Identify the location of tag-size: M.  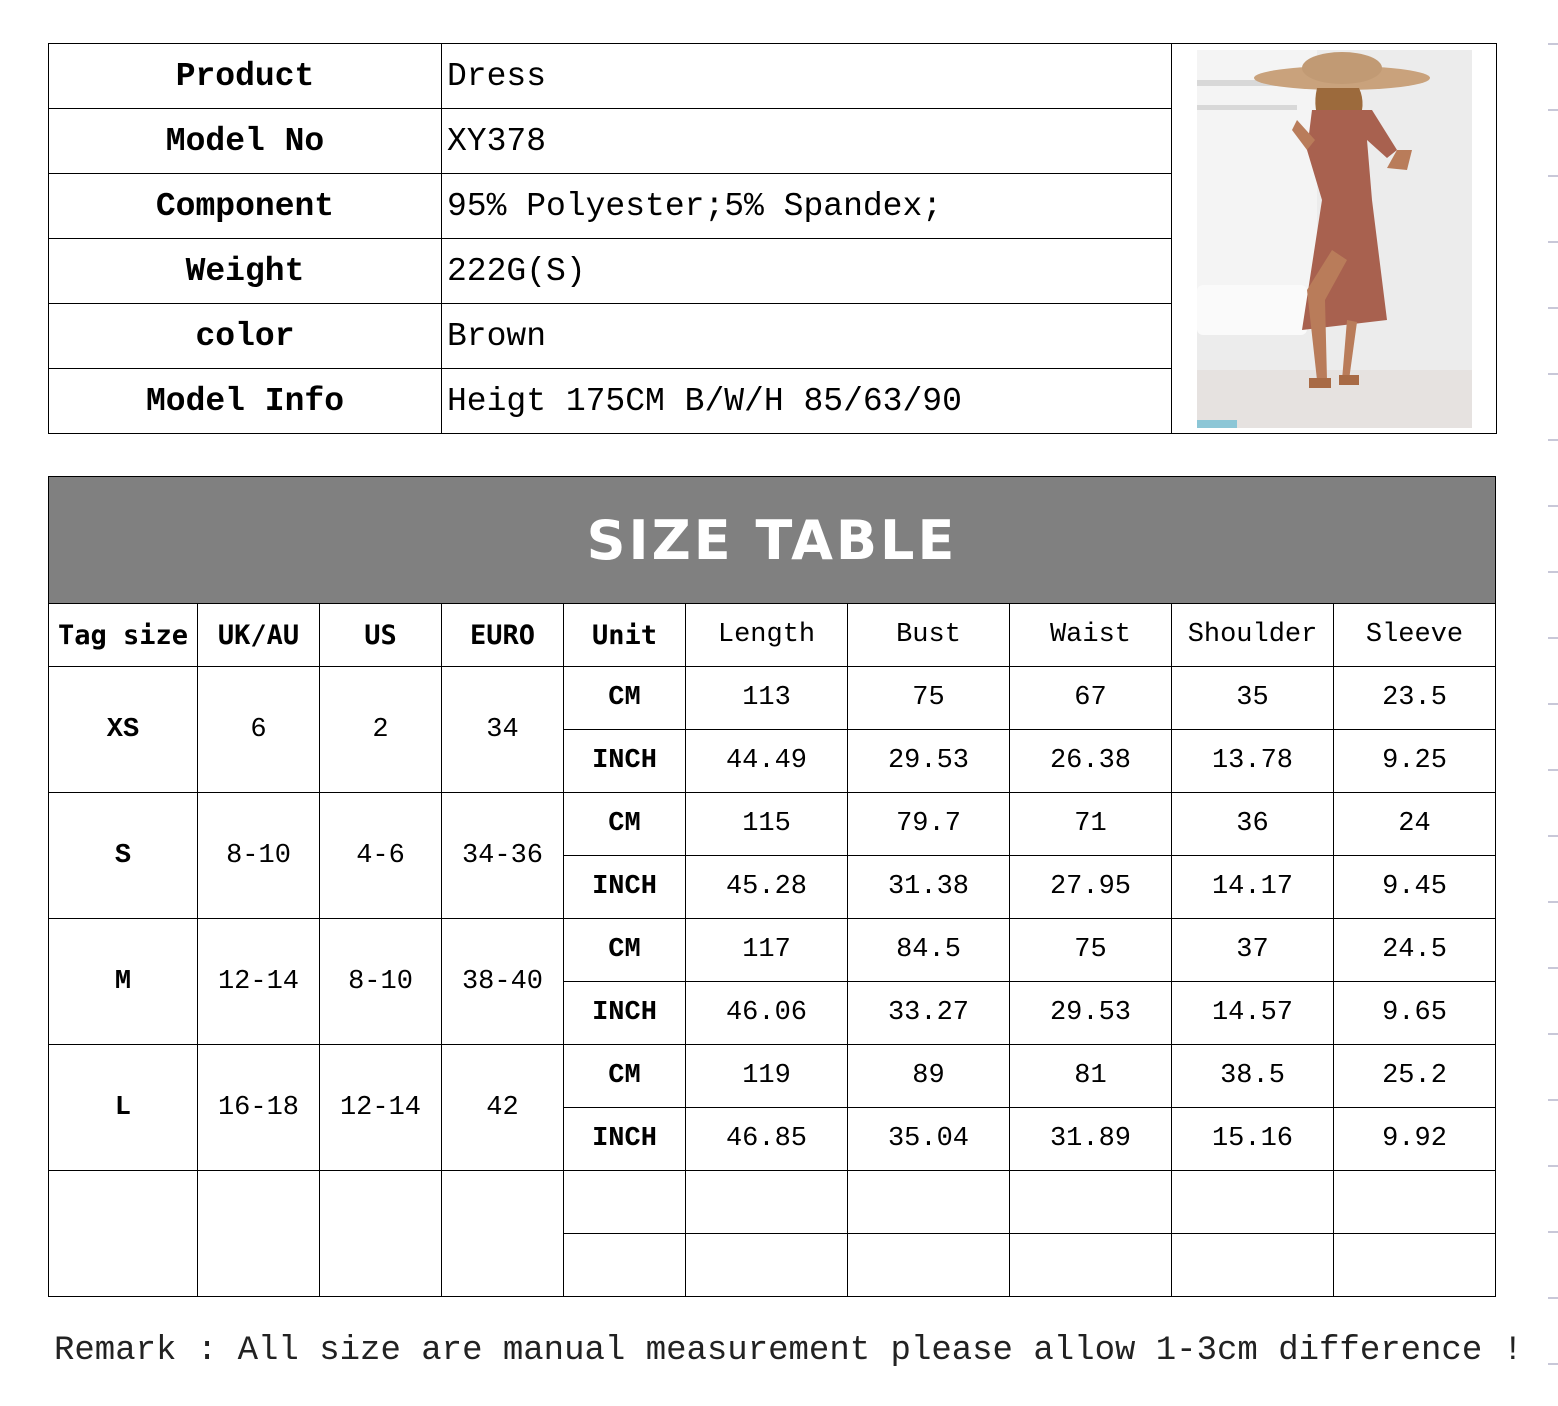
(123, 981).